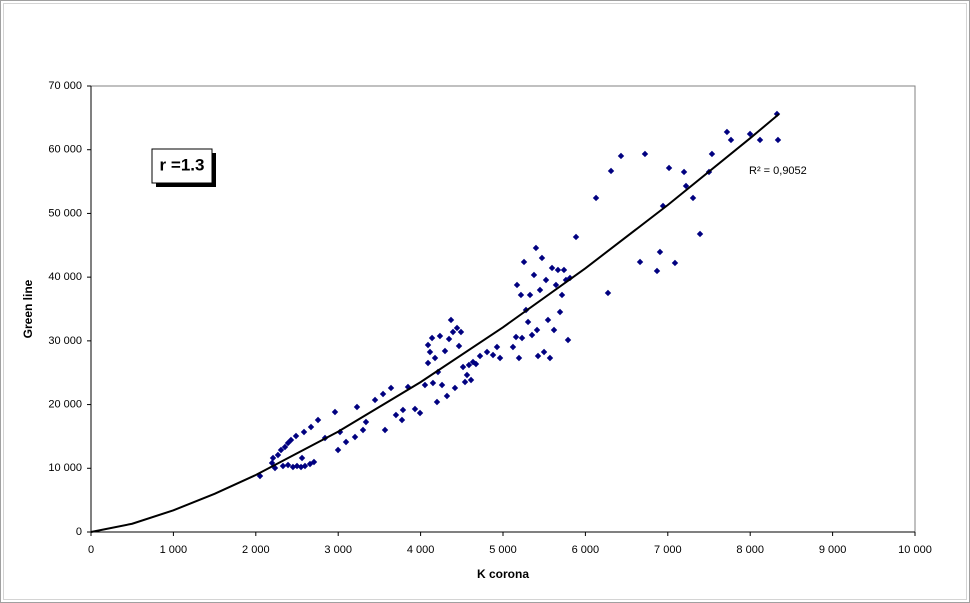 The width and height of the screenshot is (970, 603). I want to click on trendline-label: R² = 0,9052, so click(778, 171).